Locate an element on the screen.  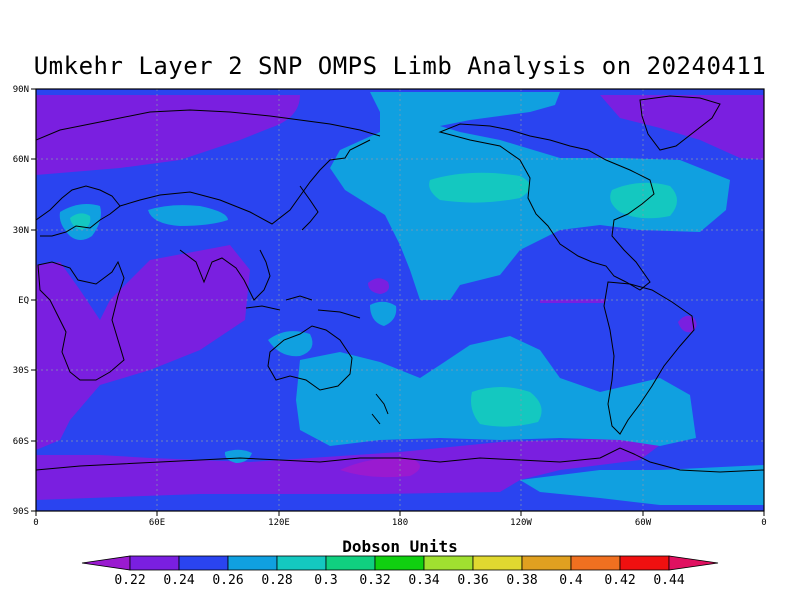
coastline-australia is located at coordinates (310, 358).